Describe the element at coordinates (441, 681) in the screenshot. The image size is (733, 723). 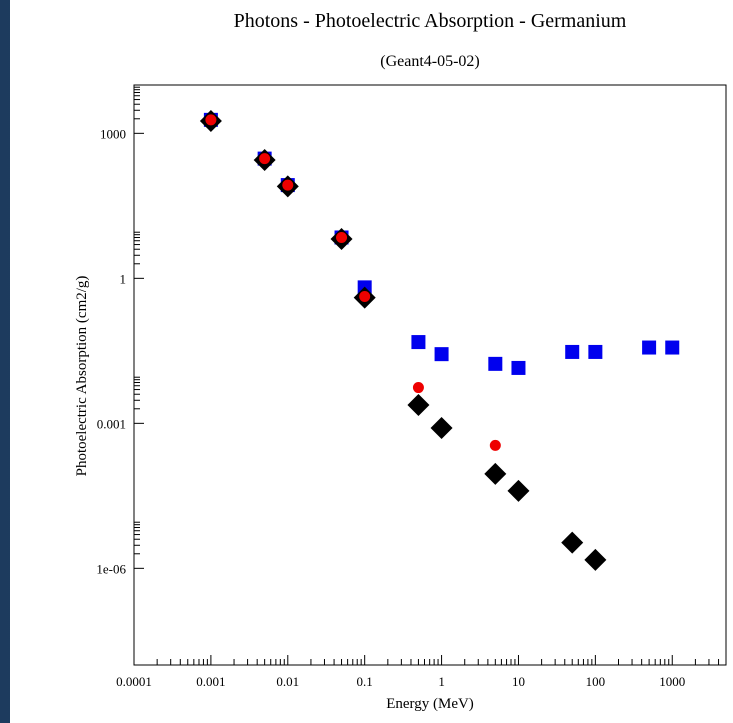
I see `x-tick-label: 1` at that location.